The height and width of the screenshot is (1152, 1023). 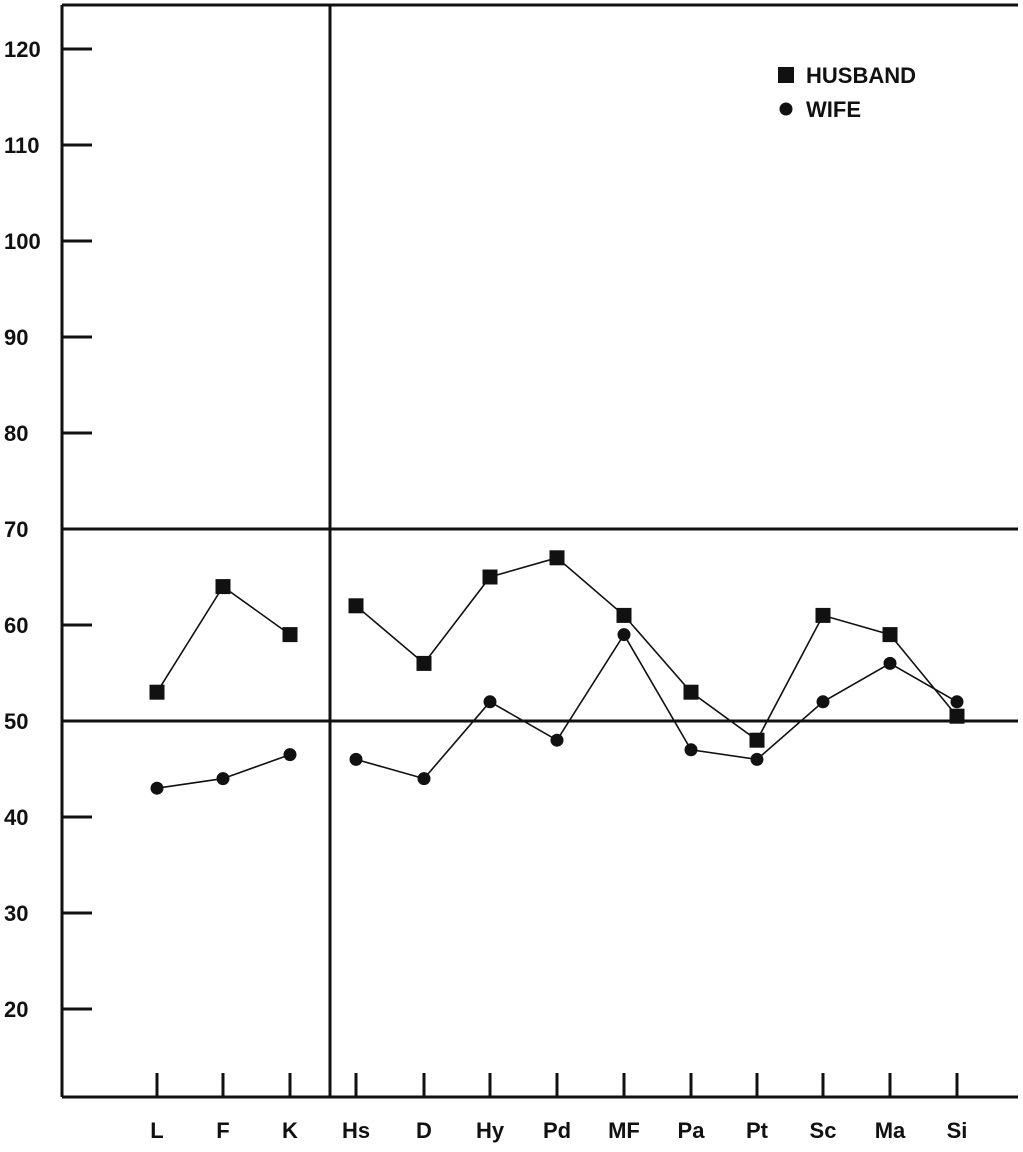 What do you see at coordinates (16, 913) in the screenshot?
I see `y-tick-label-30: 30` at bounding box center [16, 913].